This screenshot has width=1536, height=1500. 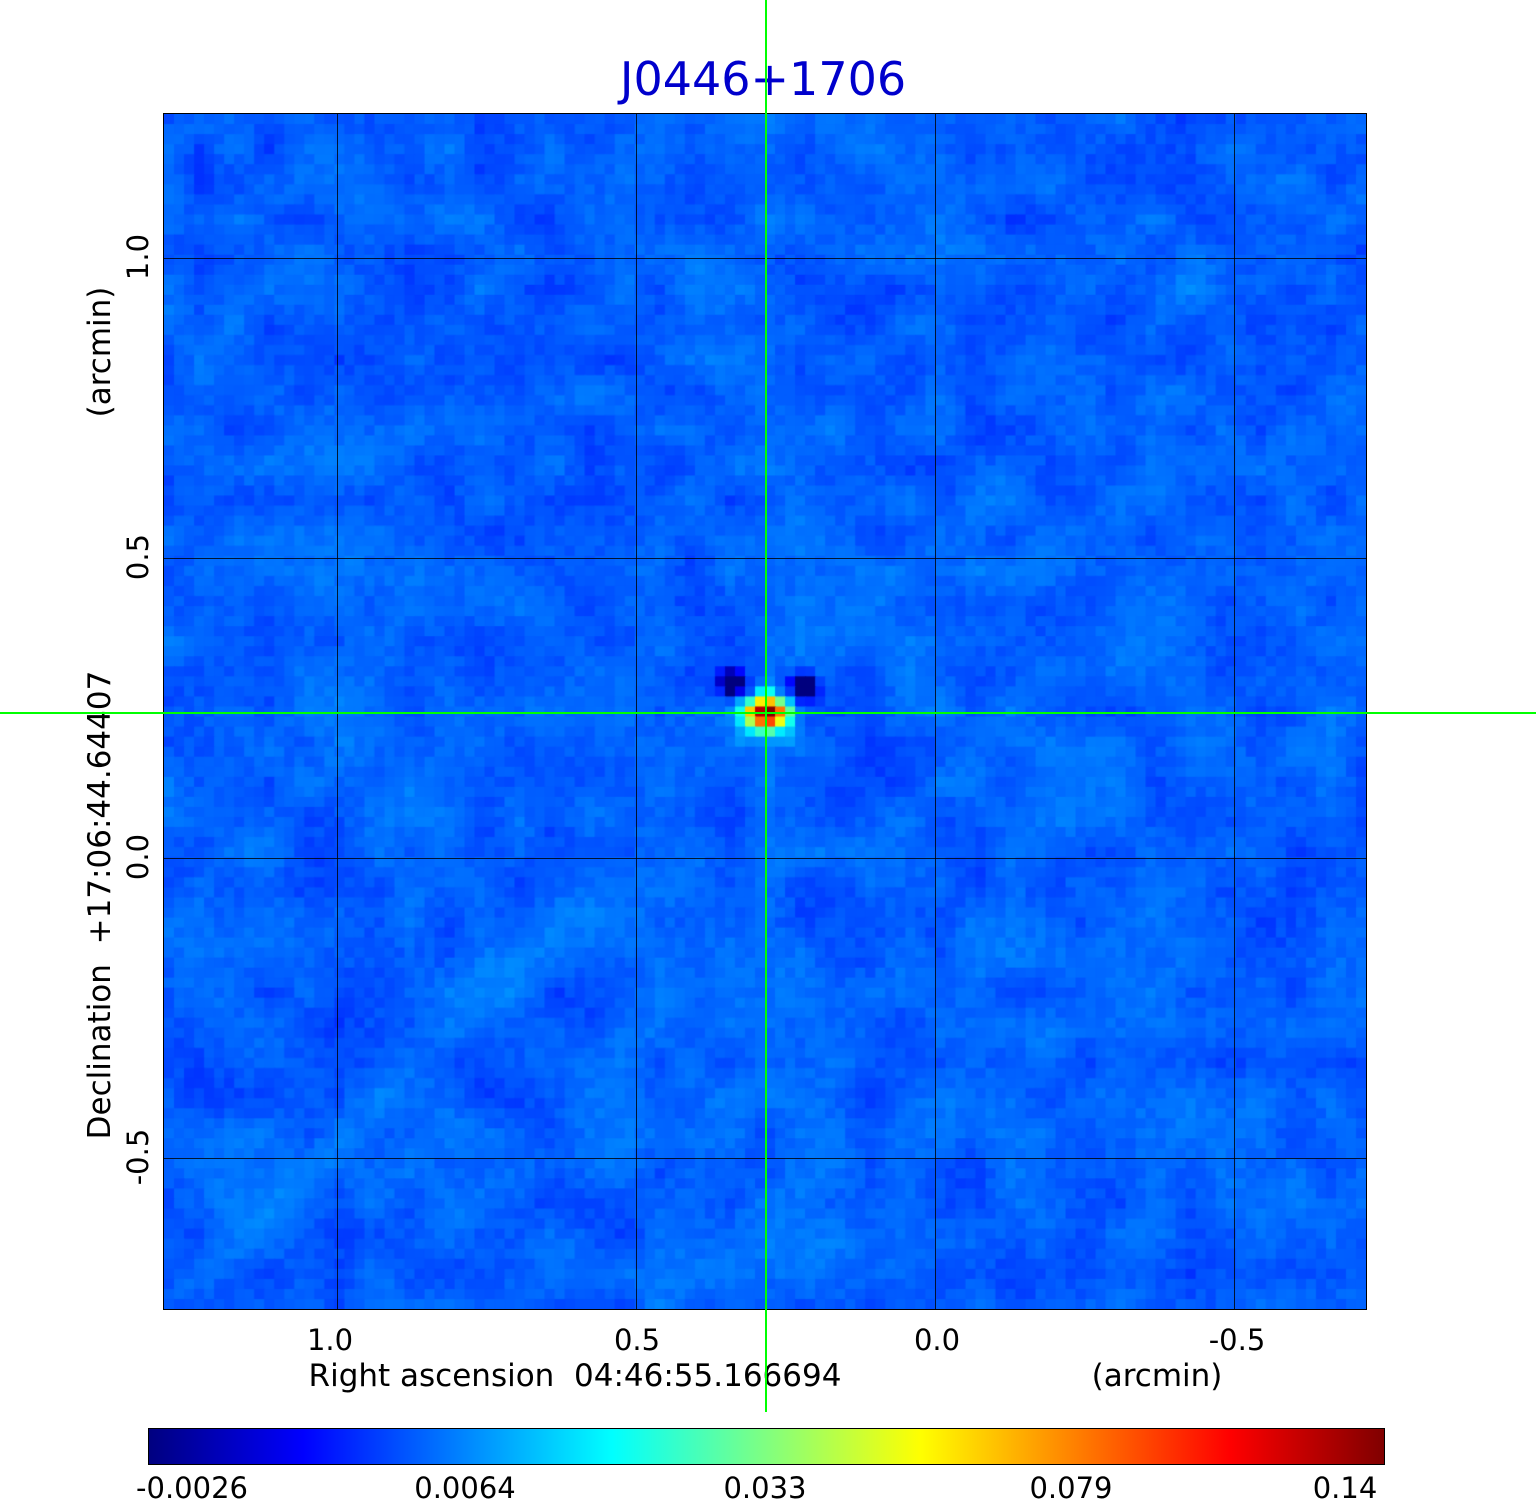 What do you see at coordinates (138, 257) in the screenshot?
I see `y-tick-1.0: 1.0` at bounding box center [138, 257].